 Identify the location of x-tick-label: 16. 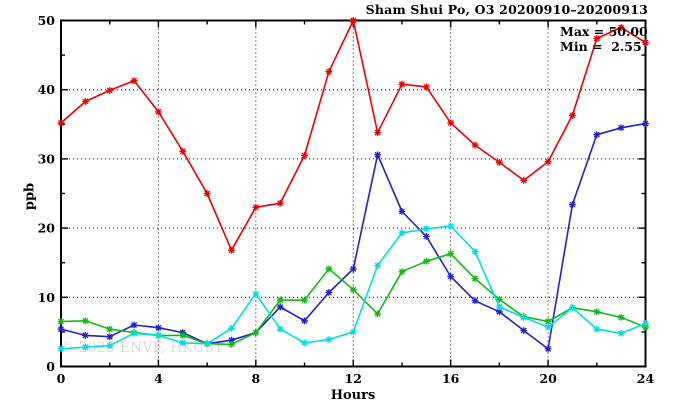
(451, 378).